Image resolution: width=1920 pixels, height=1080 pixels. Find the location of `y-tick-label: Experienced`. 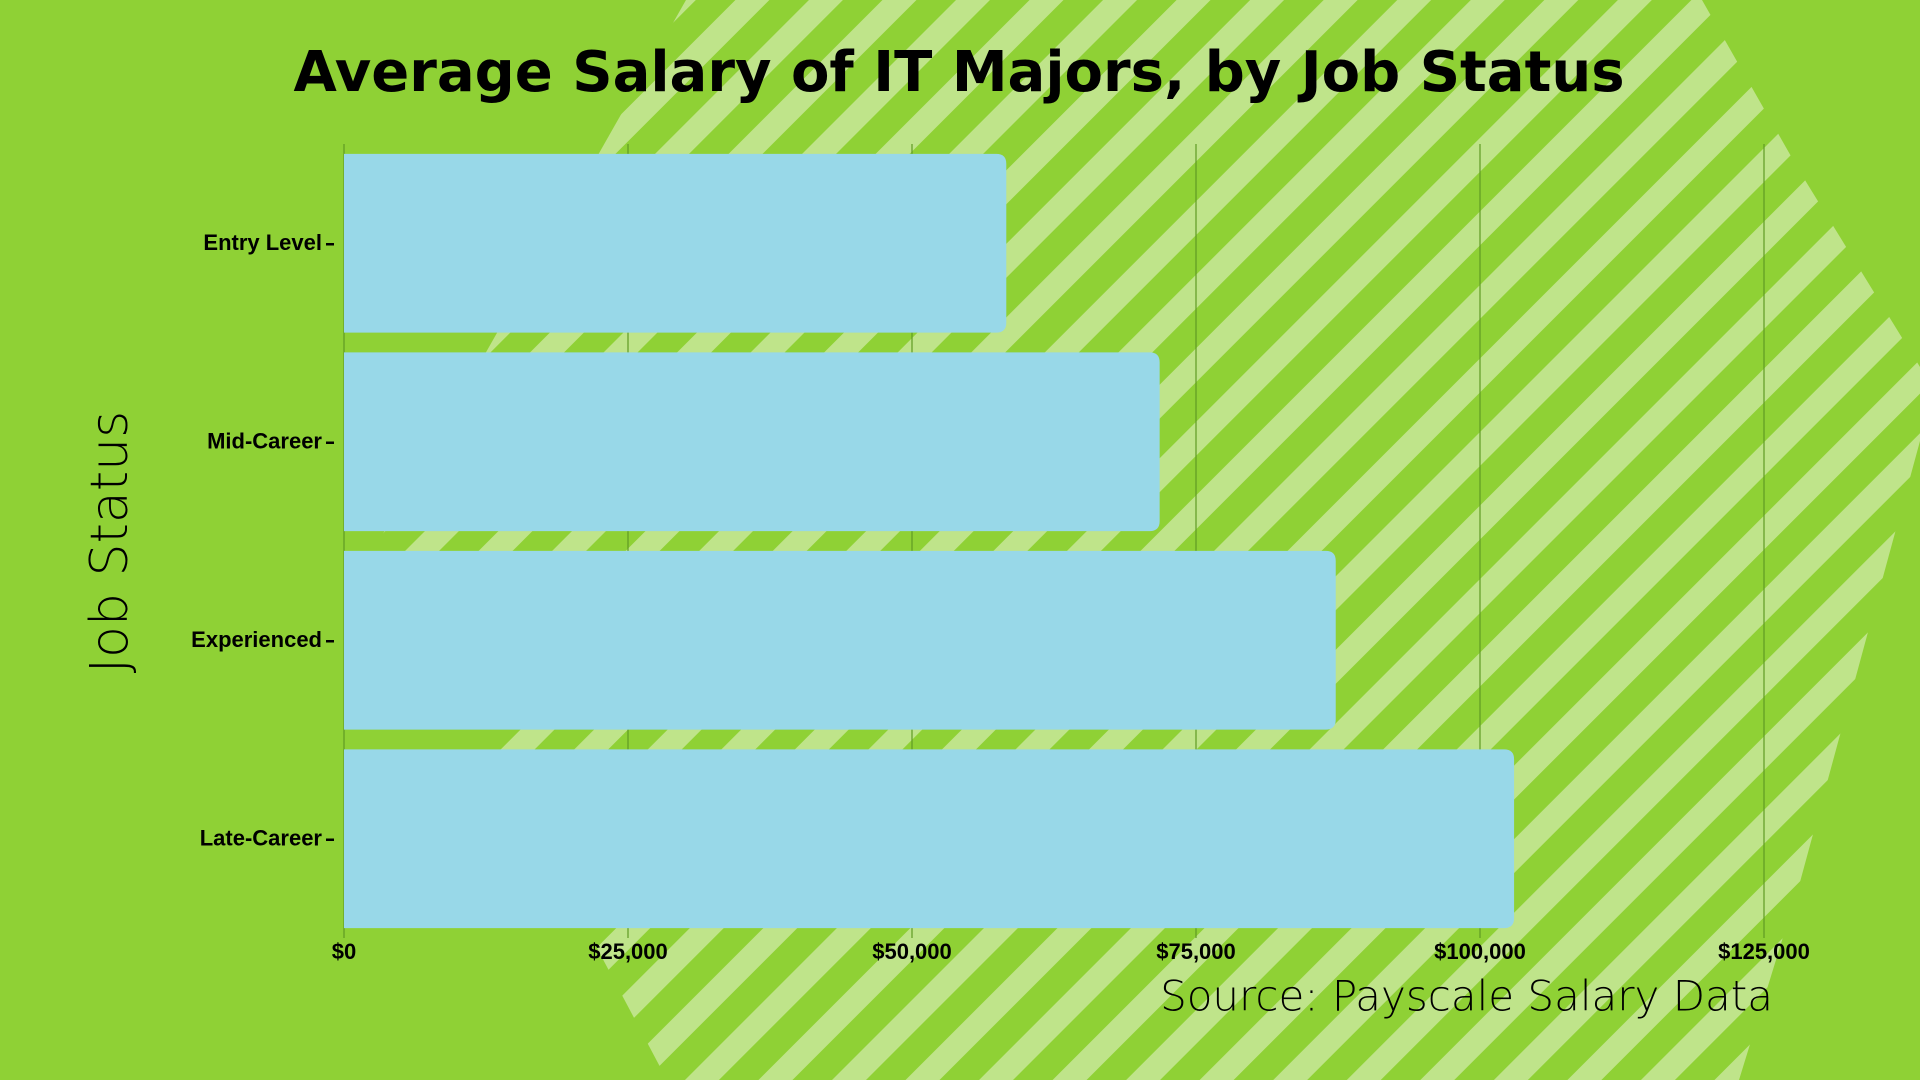

y-tick-label: Experienced is located at coordinates (256, 639).